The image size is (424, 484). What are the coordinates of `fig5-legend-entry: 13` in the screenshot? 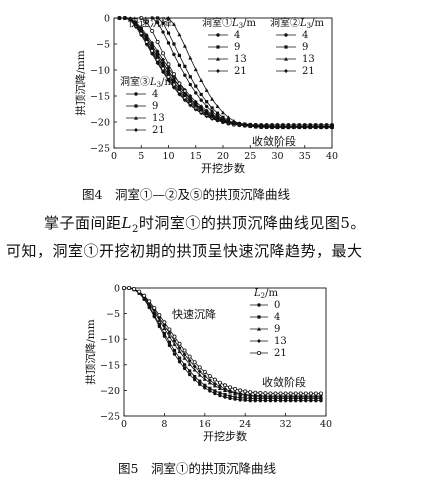 It's located at (280, 341).